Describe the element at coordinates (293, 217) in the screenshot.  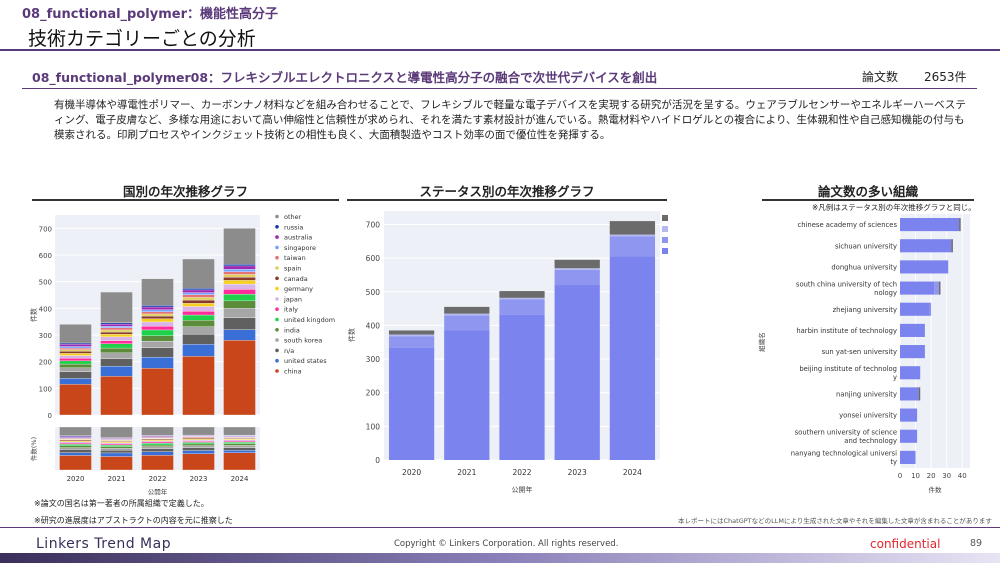
I see `country-legend-label: other` at that location.